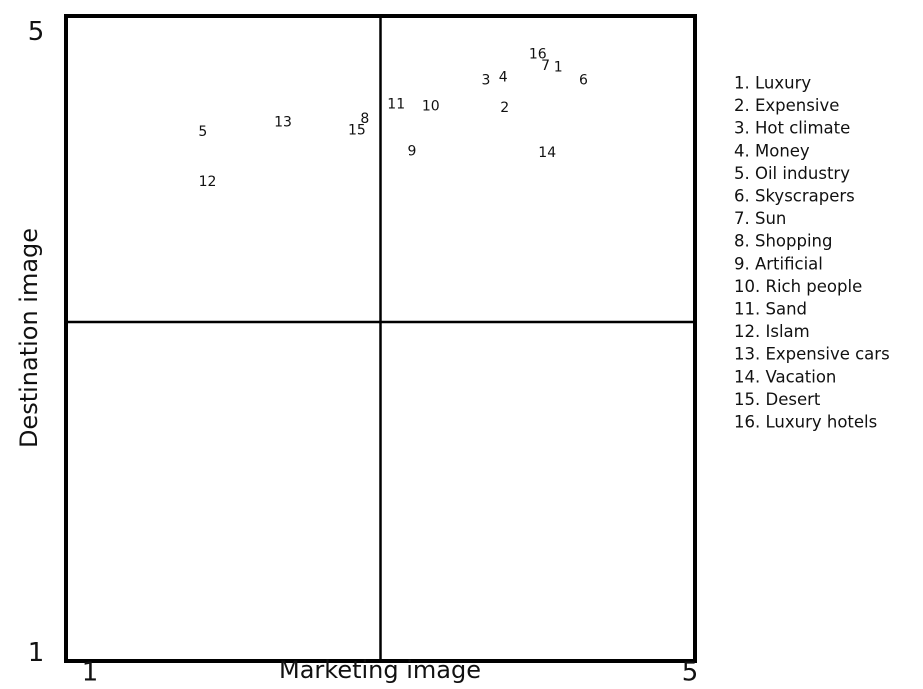 This screenshot has width=923, height=689. I want to click on legend-entry: 14. Vacation, so click(785, 376).